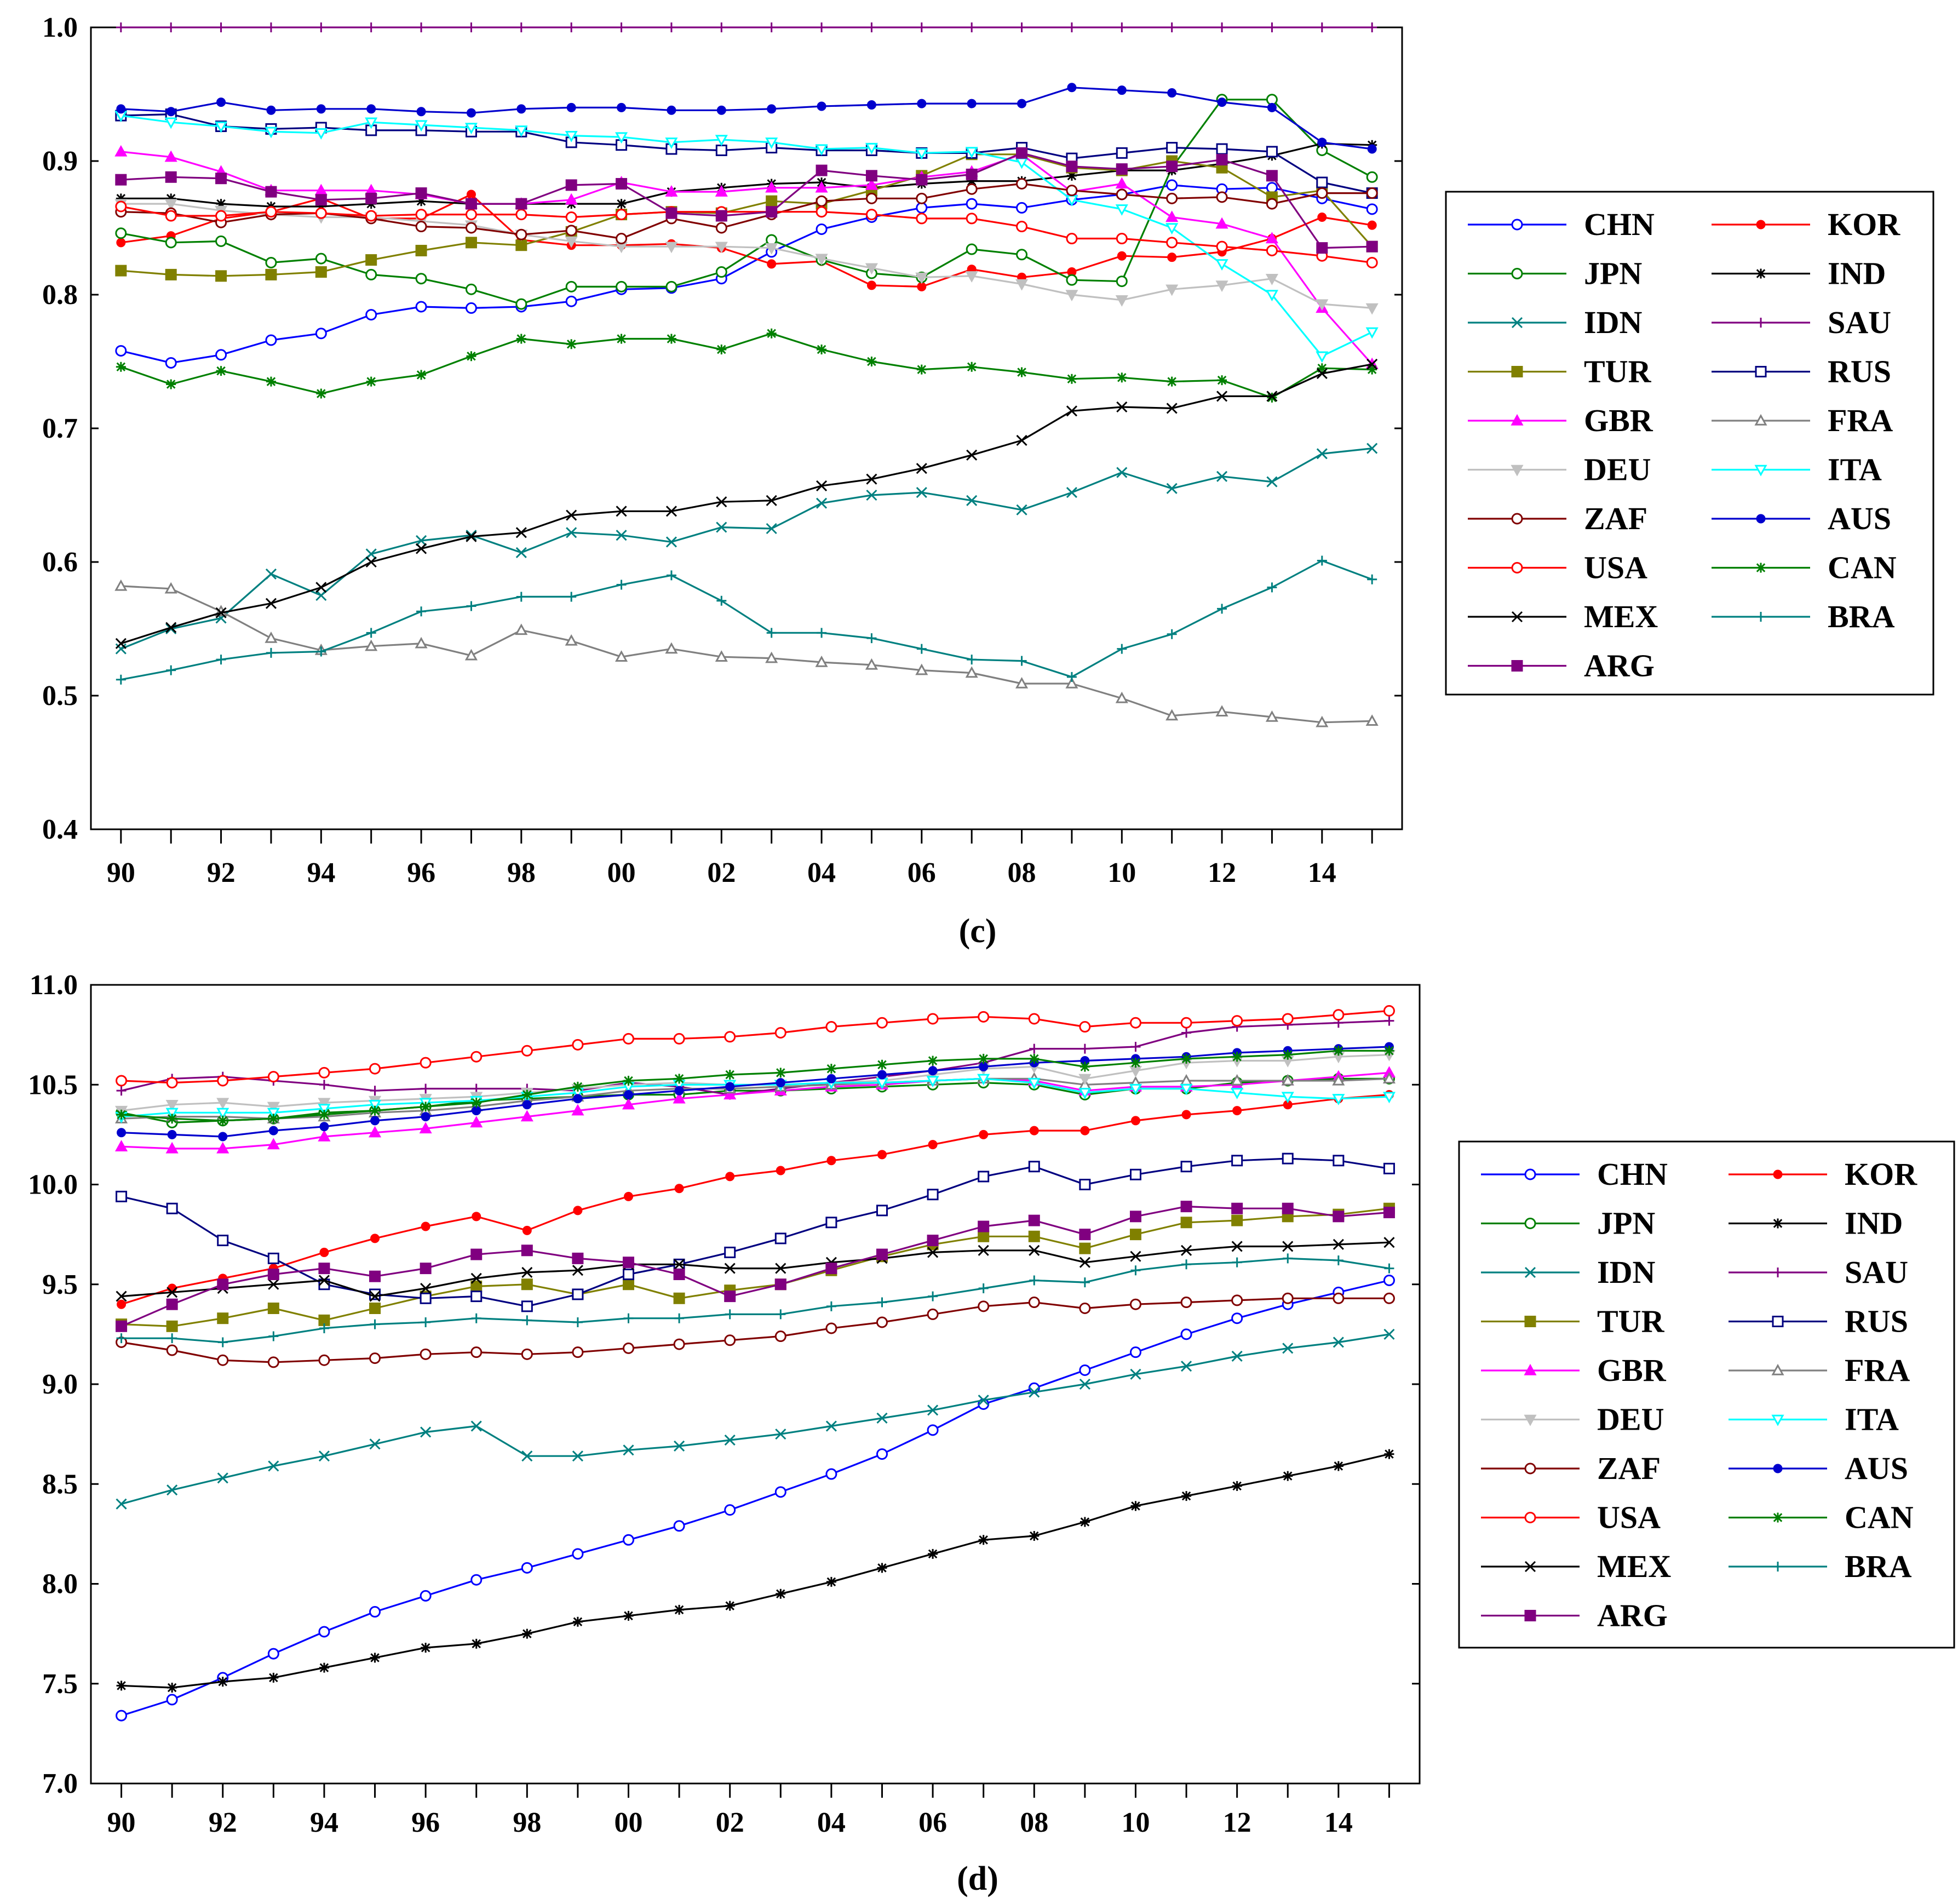 The width and height of the screenshot is (1958, 1904). I want to click on x-tick-label: 08, so click(1034, 1822).